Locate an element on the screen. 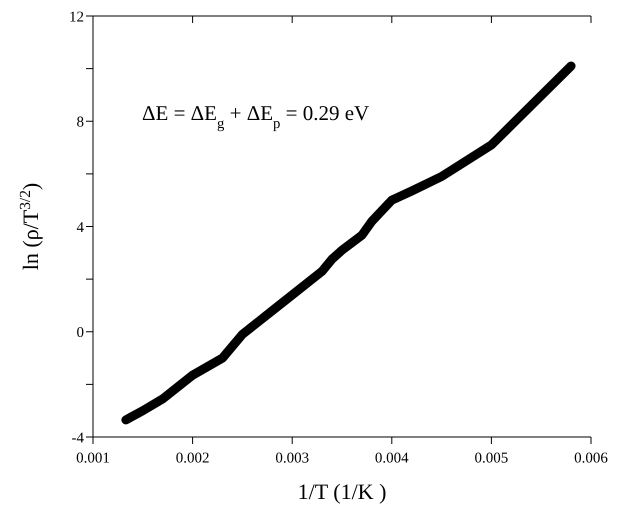 The height and width of the screenshot is (515, 621). x-axis-title: 1/T (1/K ) is located at coordinates (342, 491).